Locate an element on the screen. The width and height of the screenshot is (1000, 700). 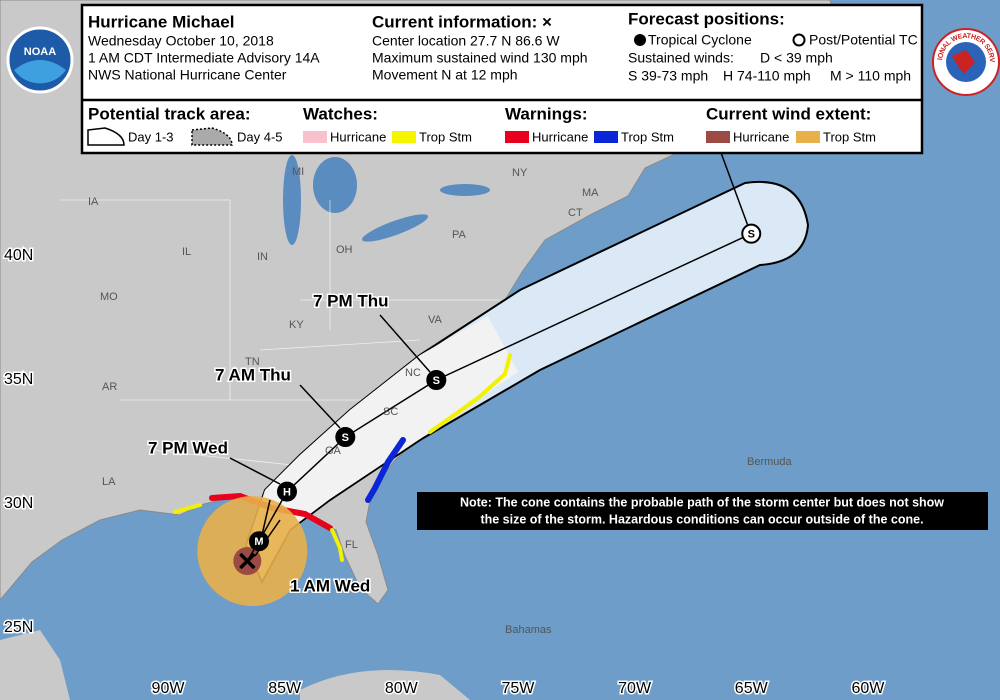
legend-label: Sustained winds: is located at coordinates (681, 58).